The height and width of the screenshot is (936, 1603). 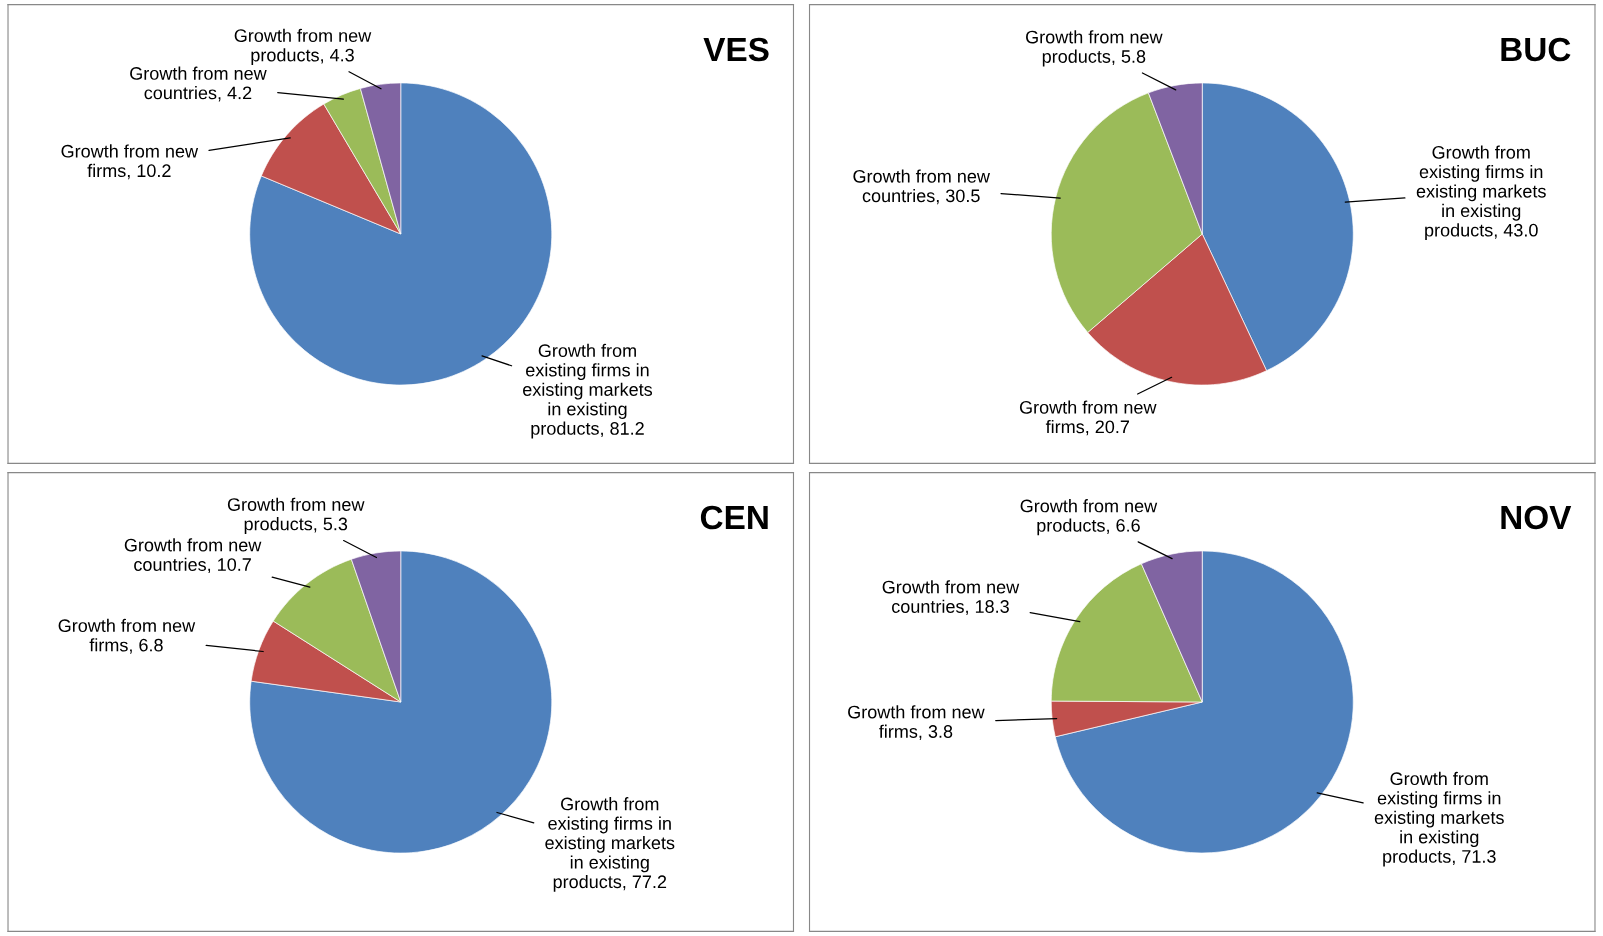 I want to click on slice-label: Growth from new firms, 3.8, so click(x=916, y=723).